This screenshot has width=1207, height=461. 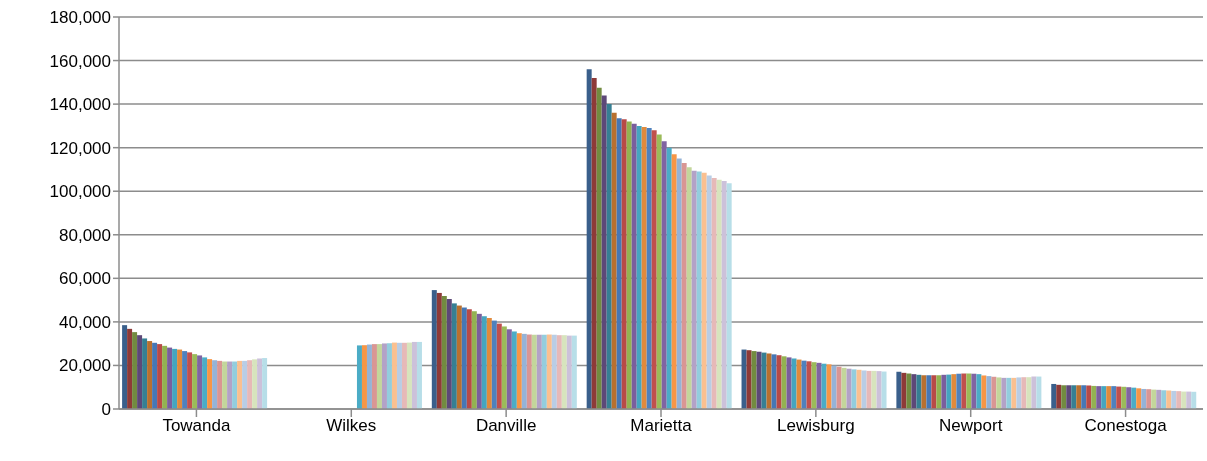 I want to click on x-tick-label: Lewisburg, so click(x=816, y=426).